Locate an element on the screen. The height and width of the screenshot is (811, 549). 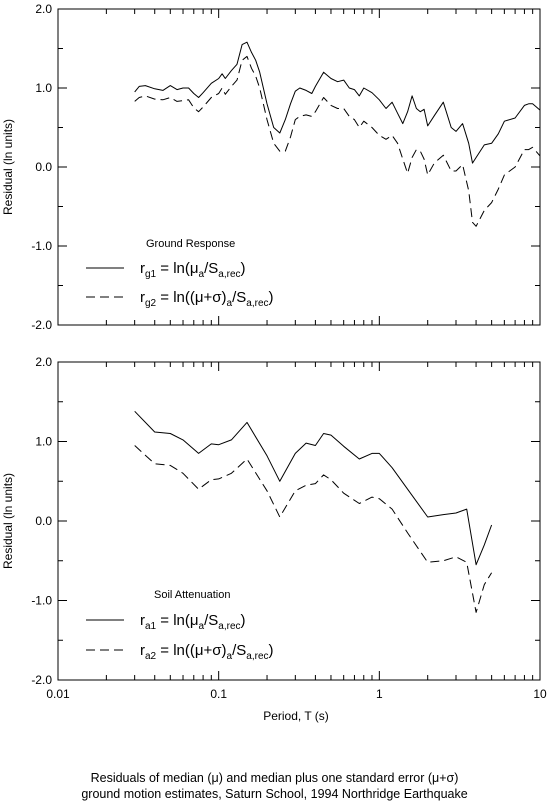
legend-item-ra2: ra2 = ln((μ+σ)a/Sa,rec) is located at coordinates (180, 652).